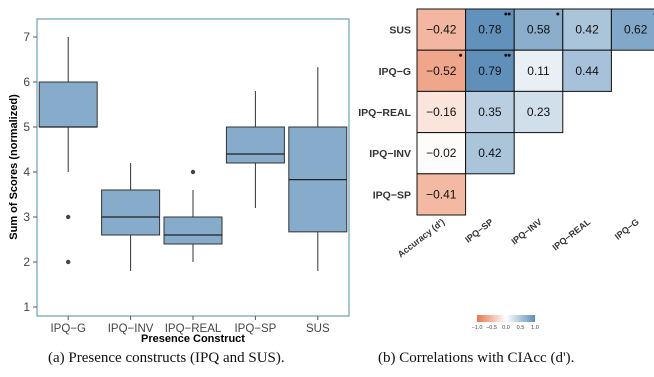 Image resolution: width=654 pixels, height=377 pixels. I want to click on legend-tick-label: 1.0, so click(535, 328).